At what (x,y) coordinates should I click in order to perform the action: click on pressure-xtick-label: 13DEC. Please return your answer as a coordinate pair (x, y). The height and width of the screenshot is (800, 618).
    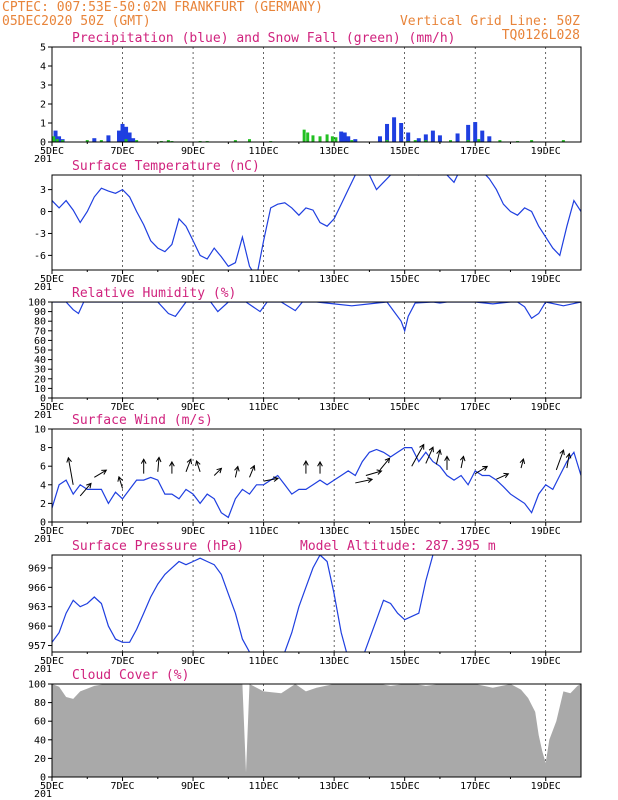
    Looking at the image, I should click on (334, 661).